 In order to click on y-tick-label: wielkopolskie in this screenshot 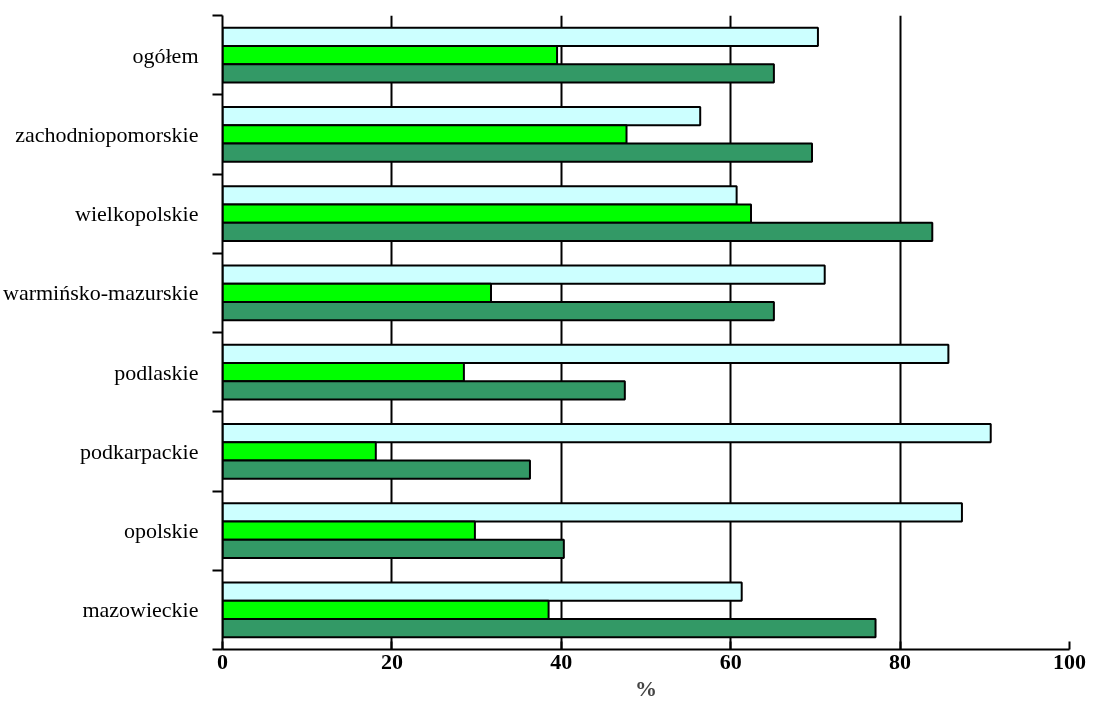, I will do `click(137, 214)`.